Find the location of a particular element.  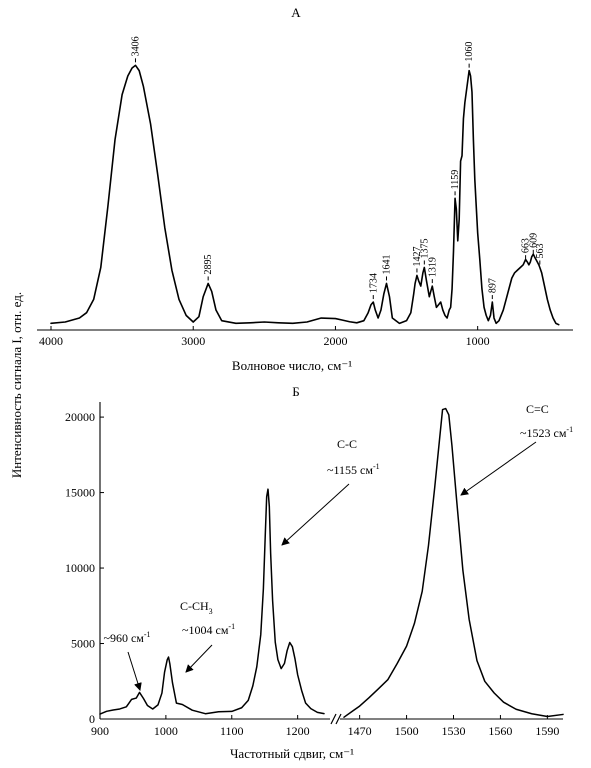

panel-b-annotation-wavenumber-main: ~1523 см is located at coordinates (543, 433).